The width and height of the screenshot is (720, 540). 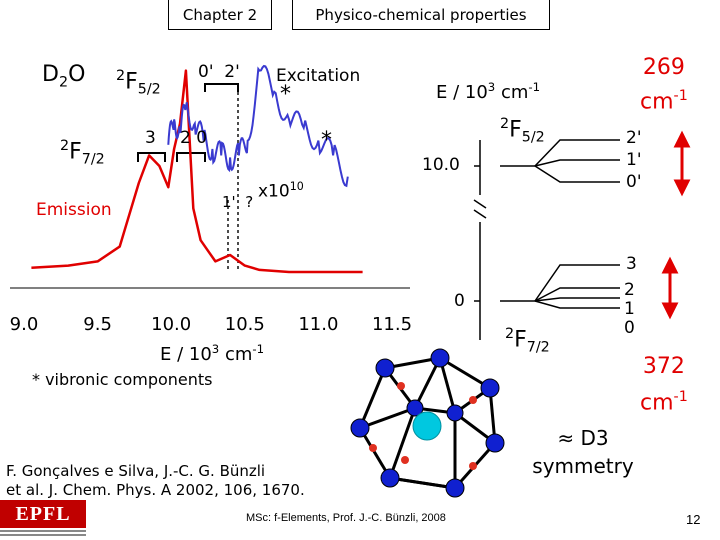 I want to click on hot-band-label: 1' ?, so click(x=238, y=202).